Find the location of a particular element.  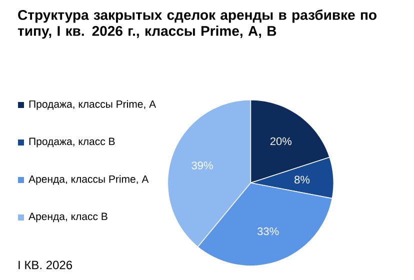

legend-label: Продажа, класс B is located at coordinates (72, 143).